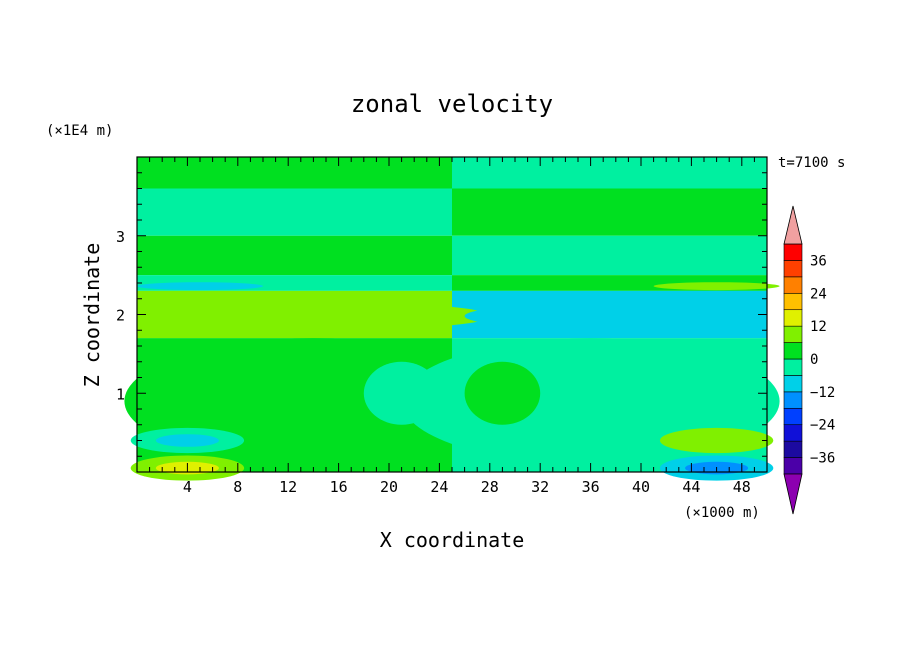 The width and height of the screenshot is (904, 654). Describe the element at coordinates (339, 487) in the screenshot. I see `x-tick-label: 16` at that location.